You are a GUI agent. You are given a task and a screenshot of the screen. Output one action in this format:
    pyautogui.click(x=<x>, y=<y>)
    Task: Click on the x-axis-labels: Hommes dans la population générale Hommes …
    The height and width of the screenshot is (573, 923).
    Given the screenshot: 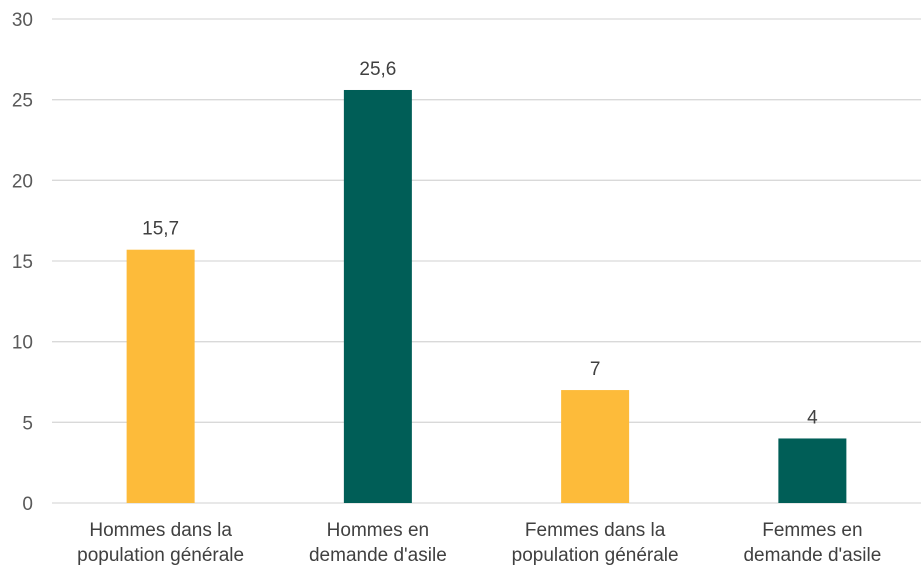 What is the action you would take?
    pyautogui.click(x=479, y=543)
    